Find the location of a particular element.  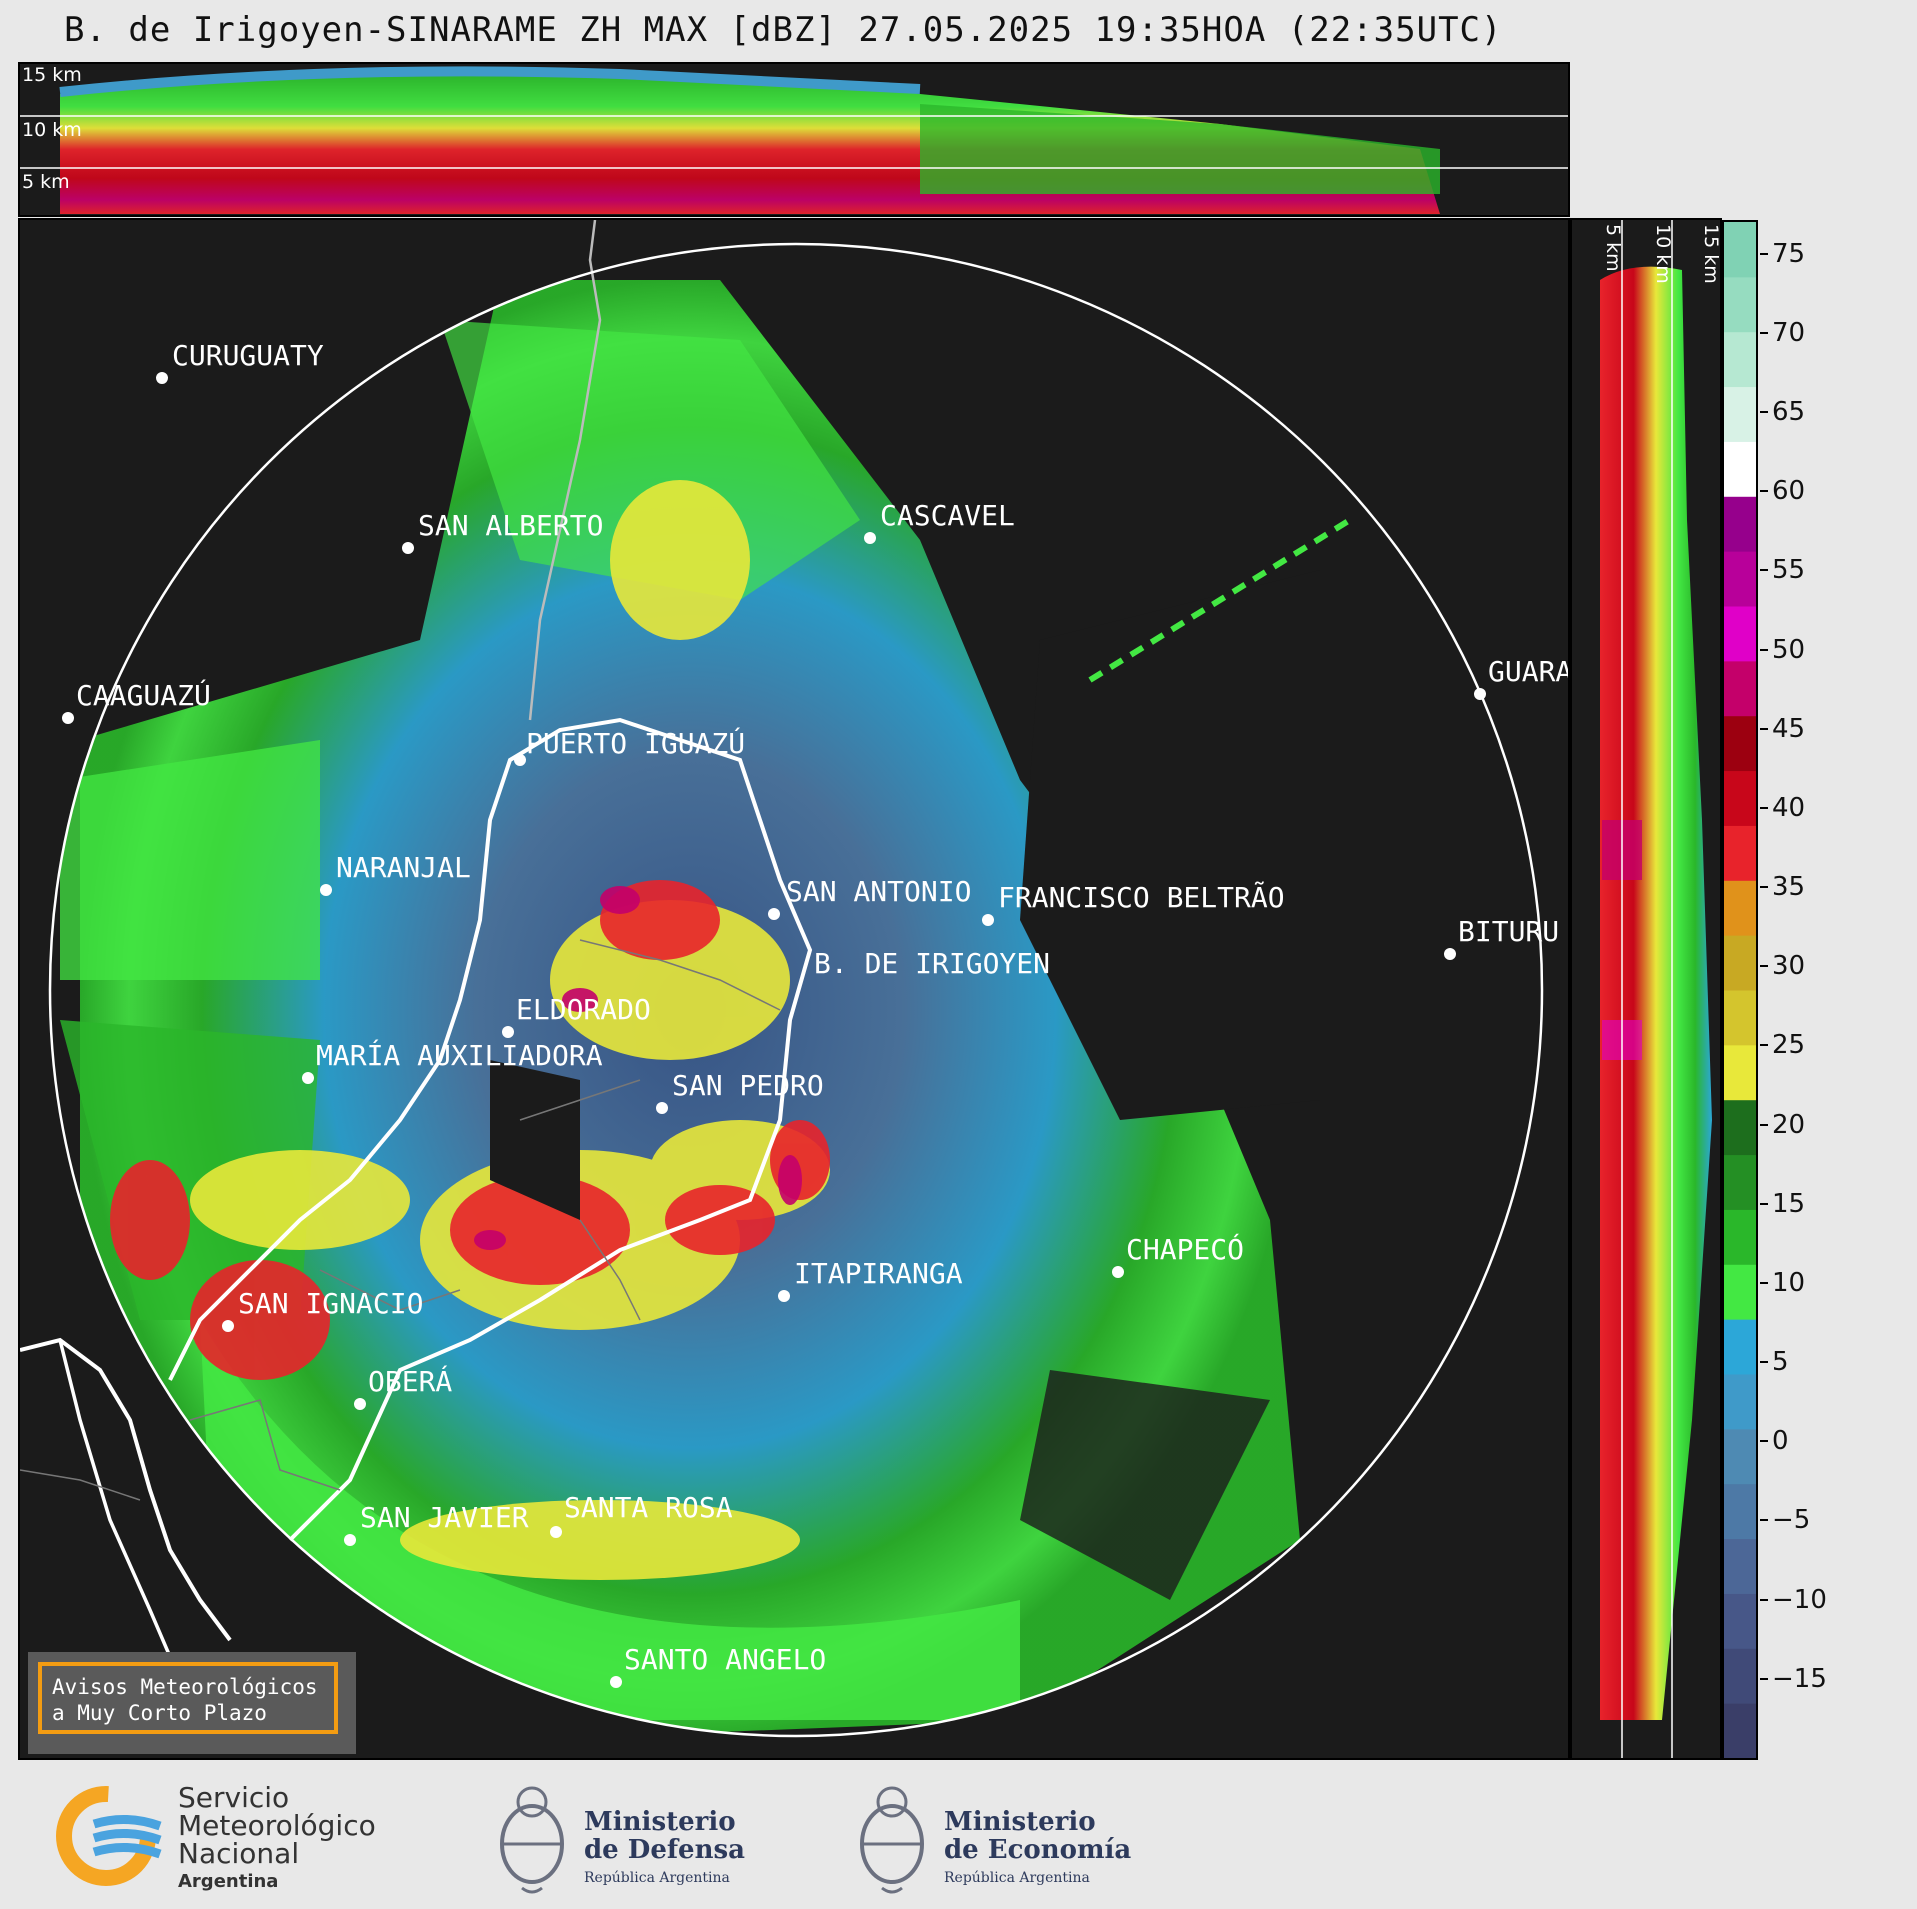

city-label-eldorado: ELDORADO is located at coordinates (583, 1009).